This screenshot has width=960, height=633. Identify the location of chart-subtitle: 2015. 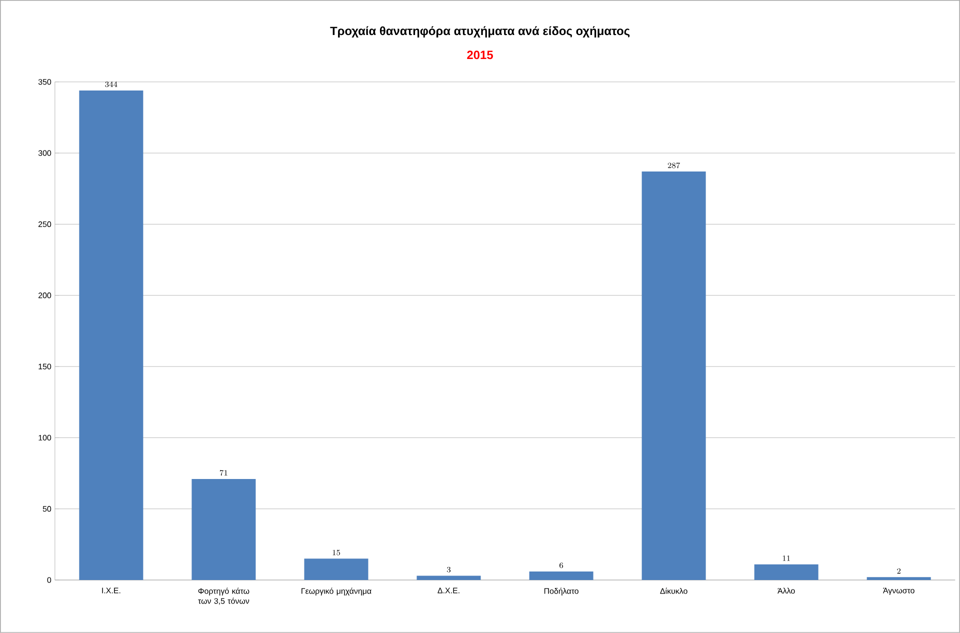
(480, 55).